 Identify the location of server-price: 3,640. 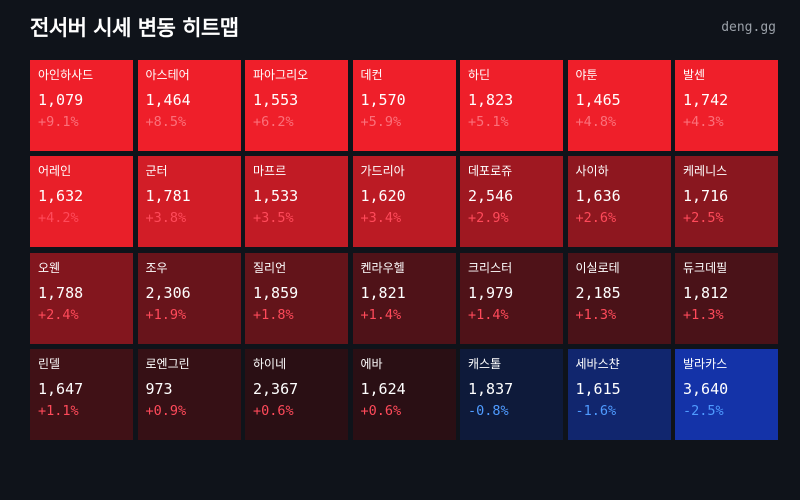
(706, 388).